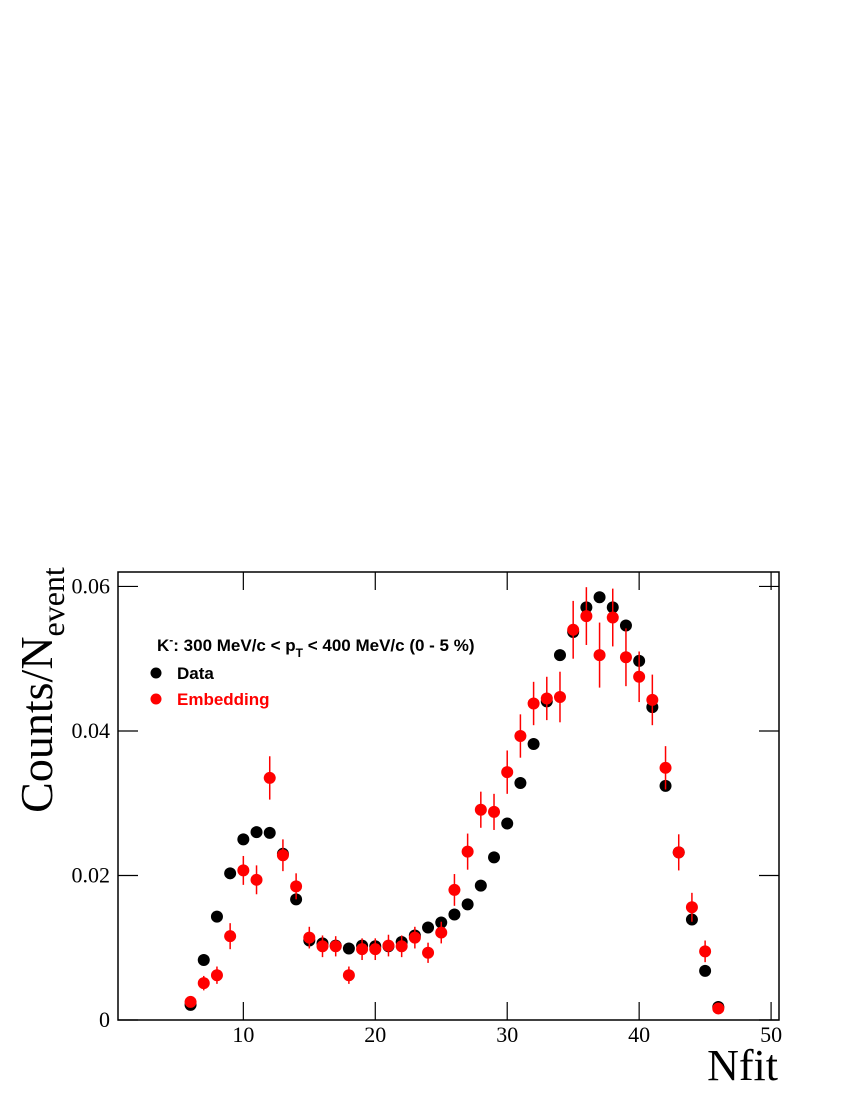  Describe the element at coordinates (104, 1019) in the screenshot. I see `y-tick-label: 0` at that location.